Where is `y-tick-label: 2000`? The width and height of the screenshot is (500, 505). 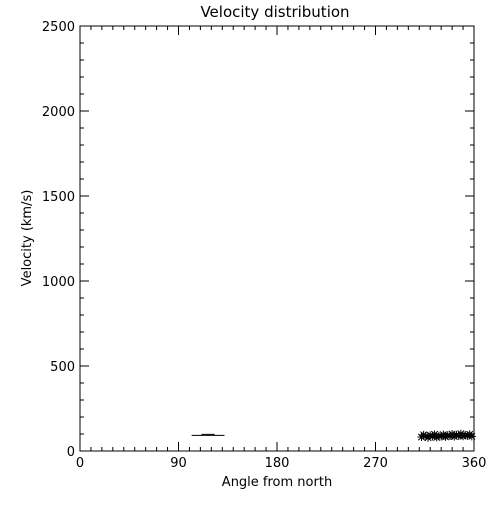
y-tick-label: 2000 is located at coordinates (58, 112).